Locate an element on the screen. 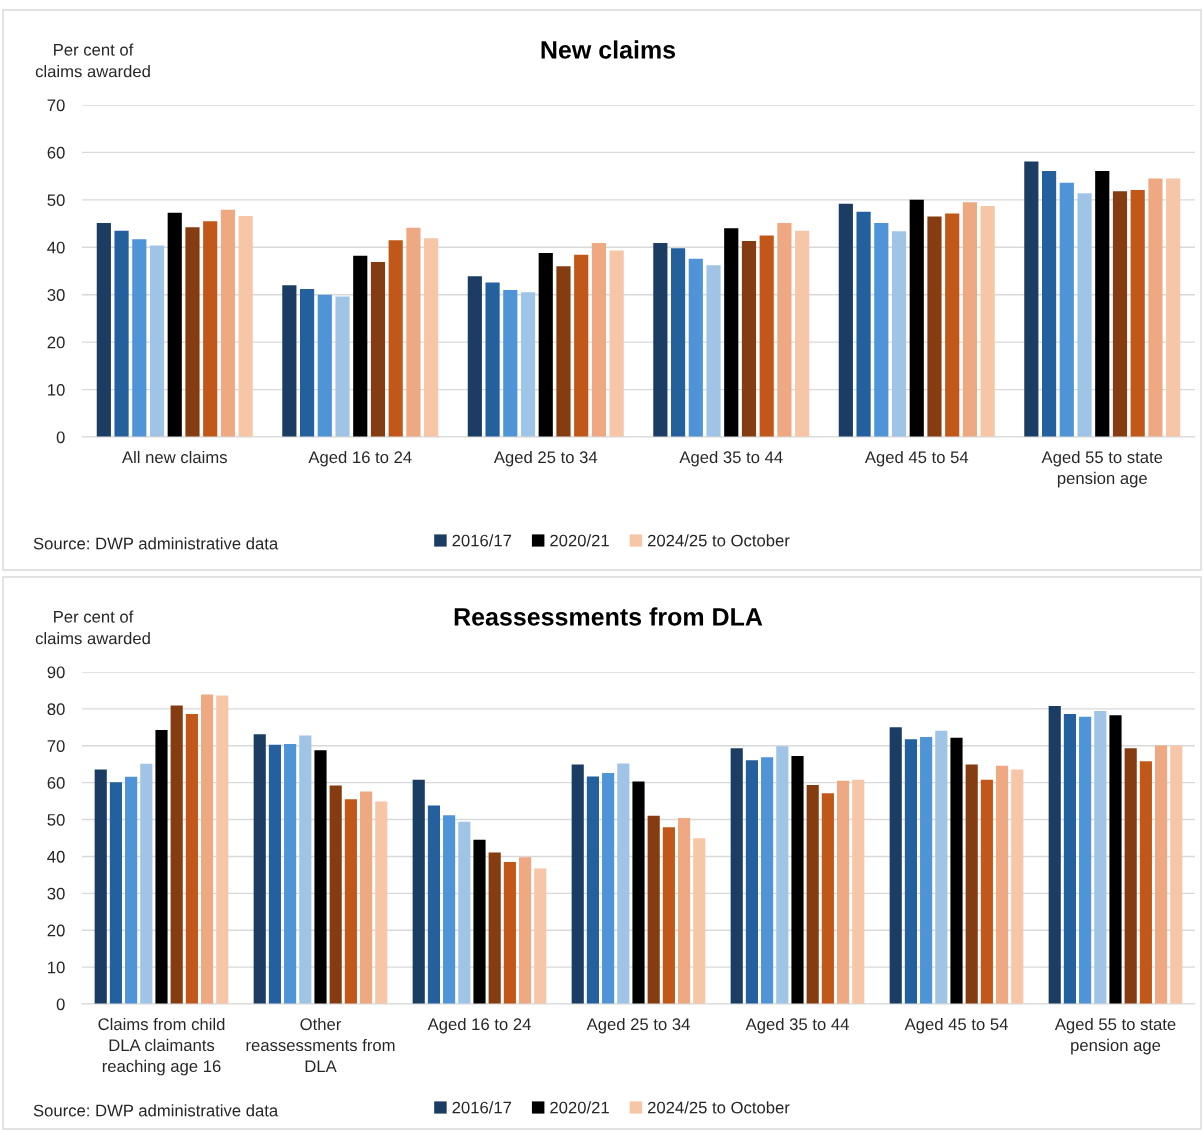 This screenshot has width=1204, height=1130. legend-label: 2024/25 to October is located at coordinates (718, 540).